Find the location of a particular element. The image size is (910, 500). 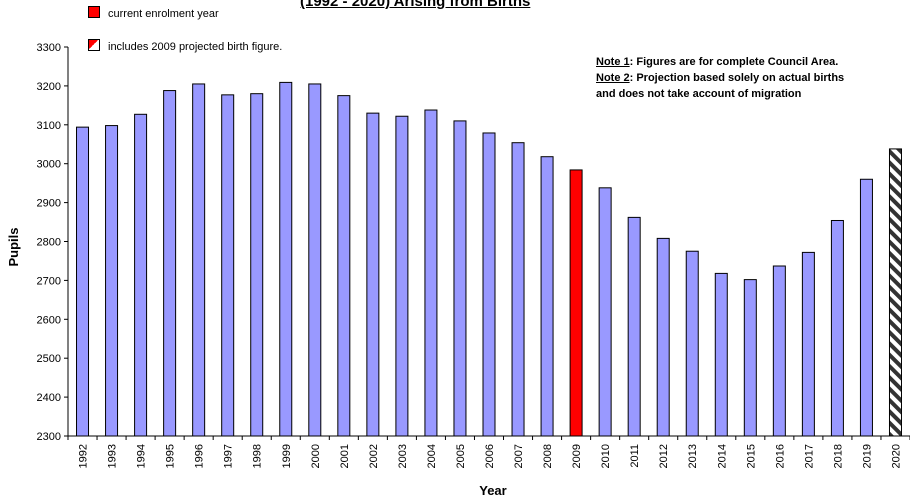

x-tick-label: 2000 is located at coordinates (316, 456).